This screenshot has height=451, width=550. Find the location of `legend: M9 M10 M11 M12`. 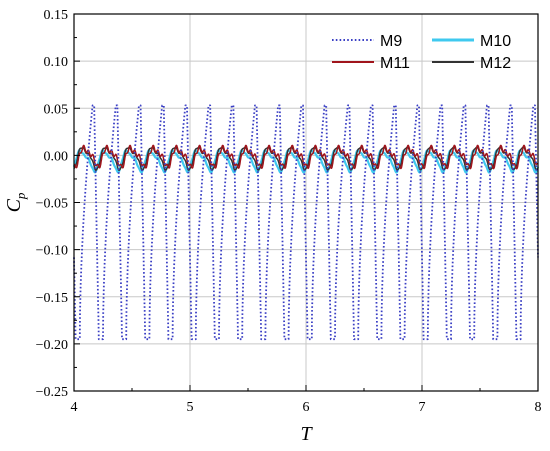

legend: M9 M10 M11 M12 is located at coordinates (421, 52).